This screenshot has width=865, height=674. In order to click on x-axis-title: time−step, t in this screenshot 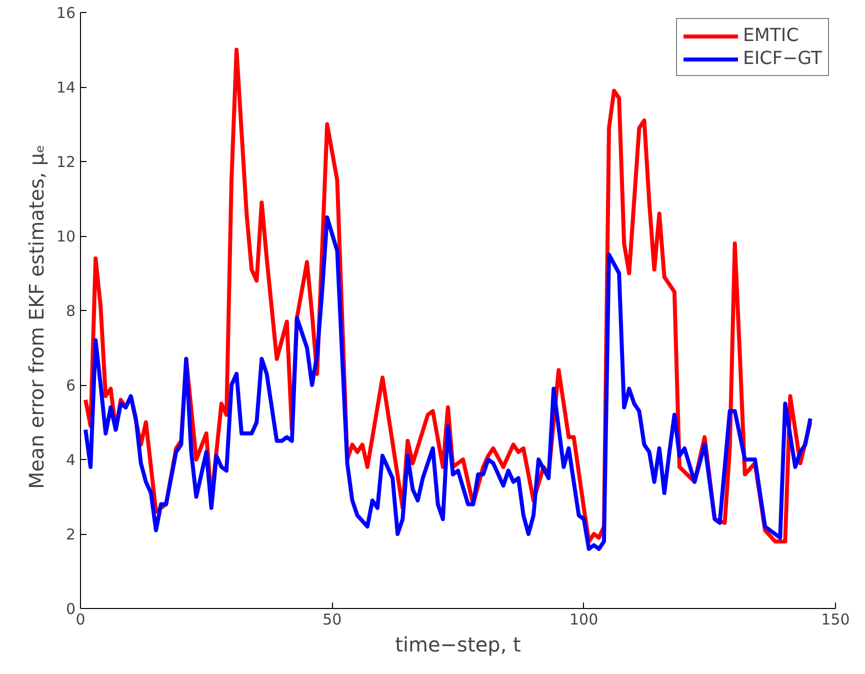, I will do `click(458, 644)`.